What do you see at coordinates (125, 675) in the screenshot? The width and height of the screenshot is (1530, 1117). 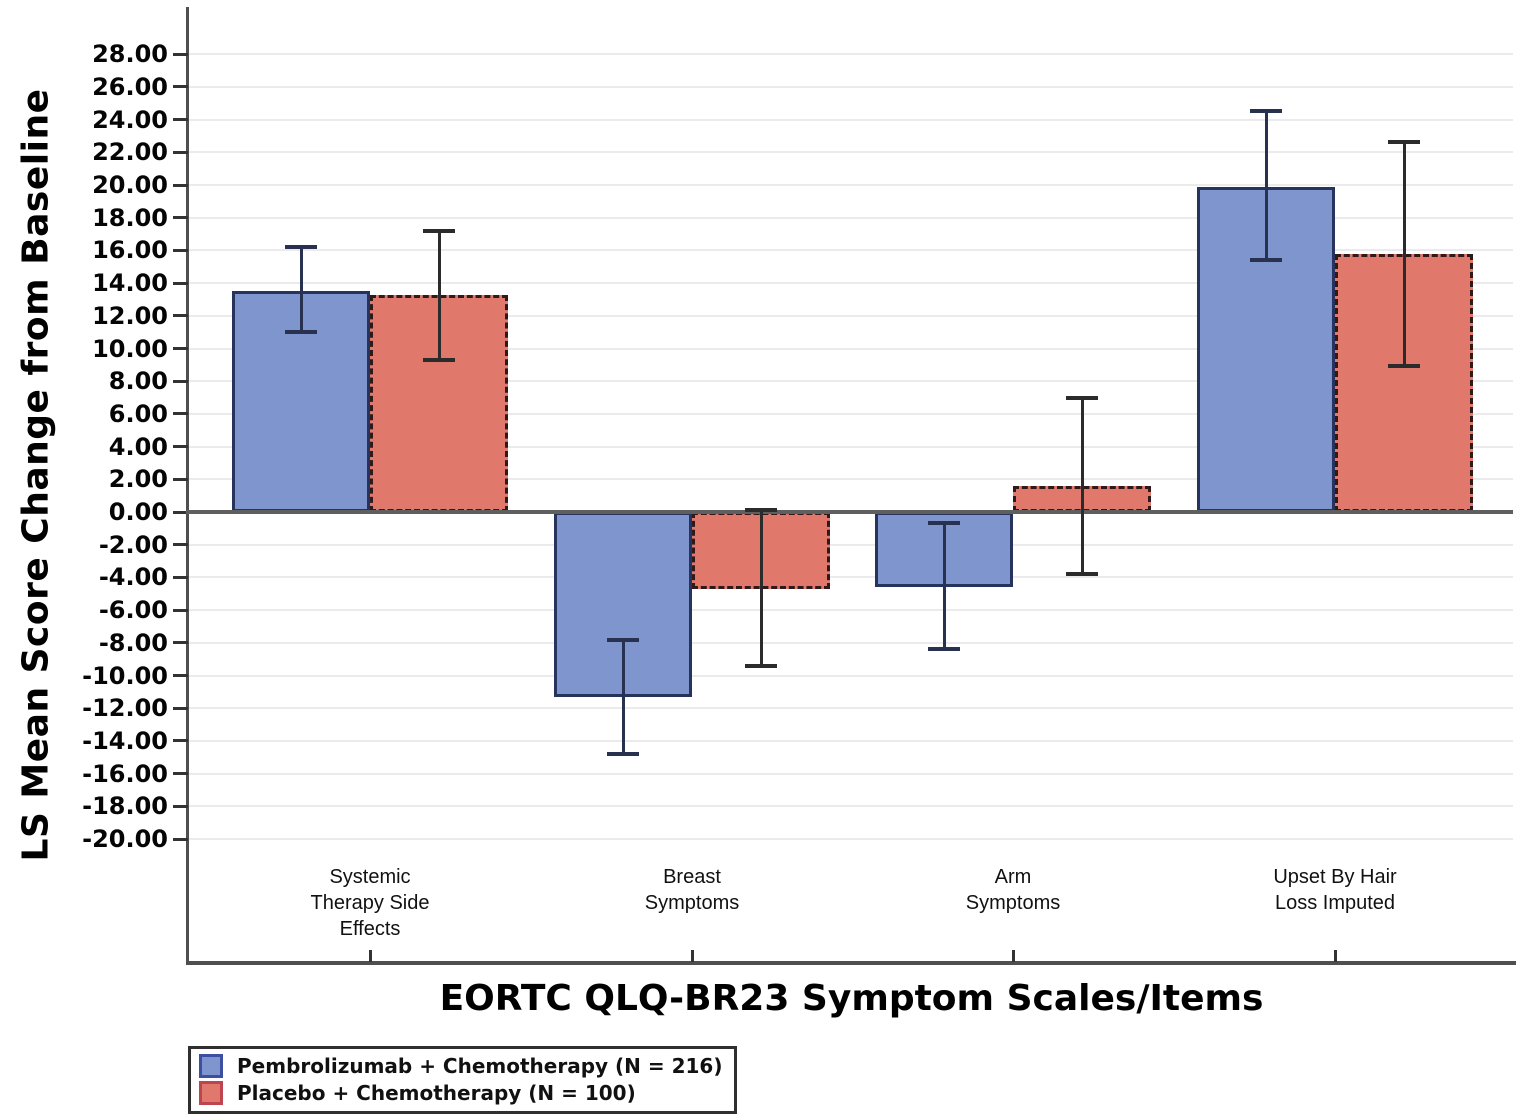 I see `y-tick-label: -10.00` at bounding box center [125, 675].